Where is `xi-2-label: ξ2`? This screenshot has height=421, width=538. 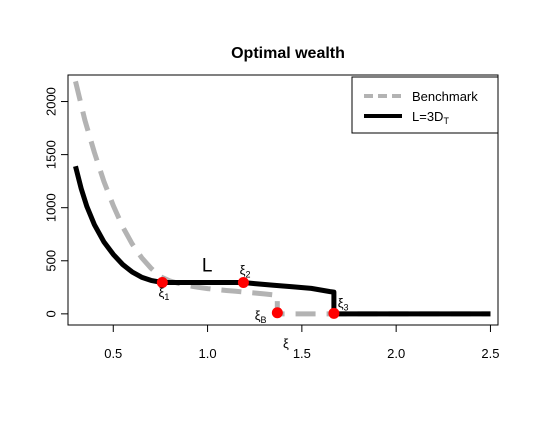
xi-2-label: ξ2 is located at coordinates (245, 271).